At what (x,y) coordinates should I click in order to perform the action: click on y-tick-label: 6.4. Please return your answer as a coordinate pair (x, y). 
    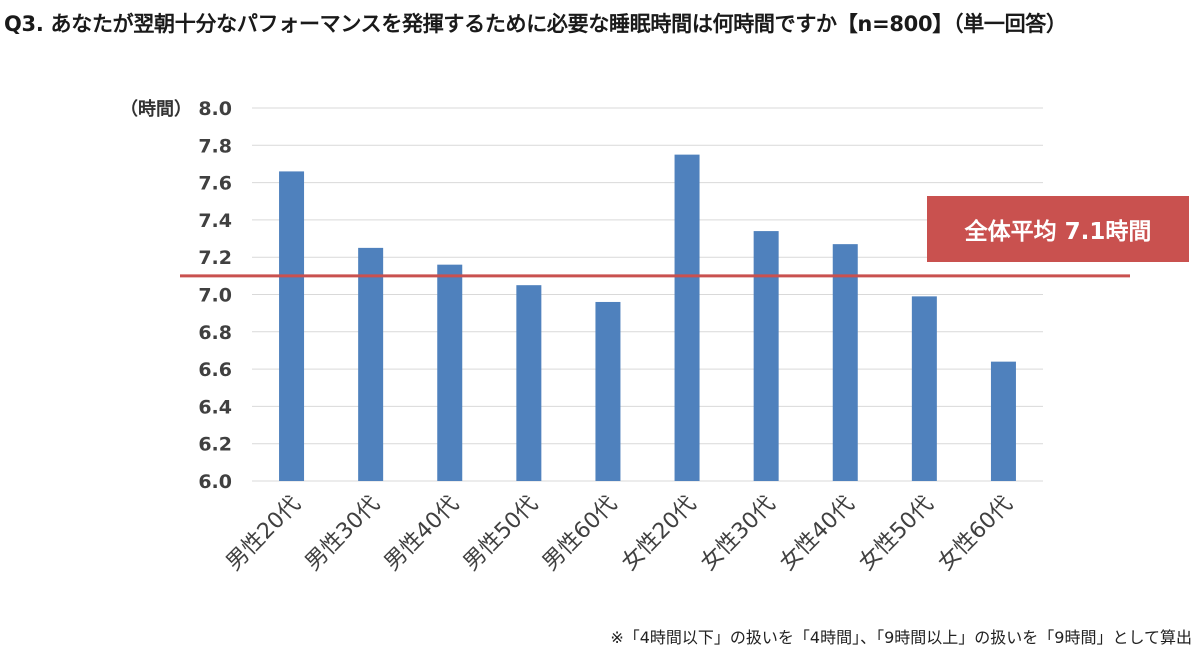
    Looking at the image, I should click on (215, 407).